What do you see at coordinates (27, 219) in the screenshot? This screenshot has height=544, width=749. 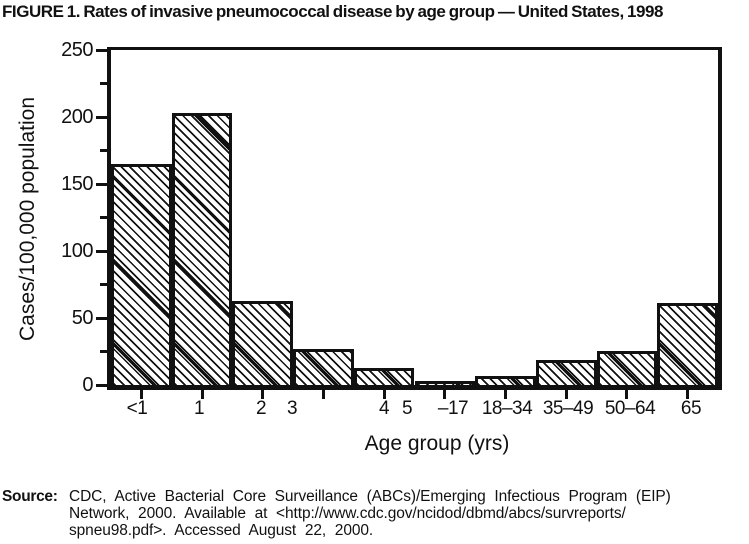 I see `y-axis-title: Cases/100,000 population` at bounding box center [27, 219].